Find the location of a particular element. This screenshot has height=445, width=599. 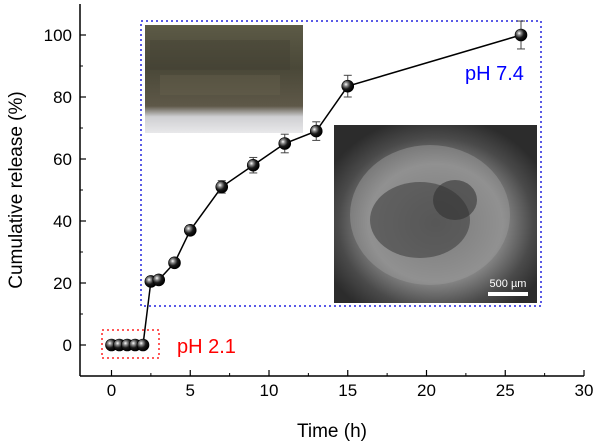

y-tick-label: 80 is located at coordinates (62, 97).